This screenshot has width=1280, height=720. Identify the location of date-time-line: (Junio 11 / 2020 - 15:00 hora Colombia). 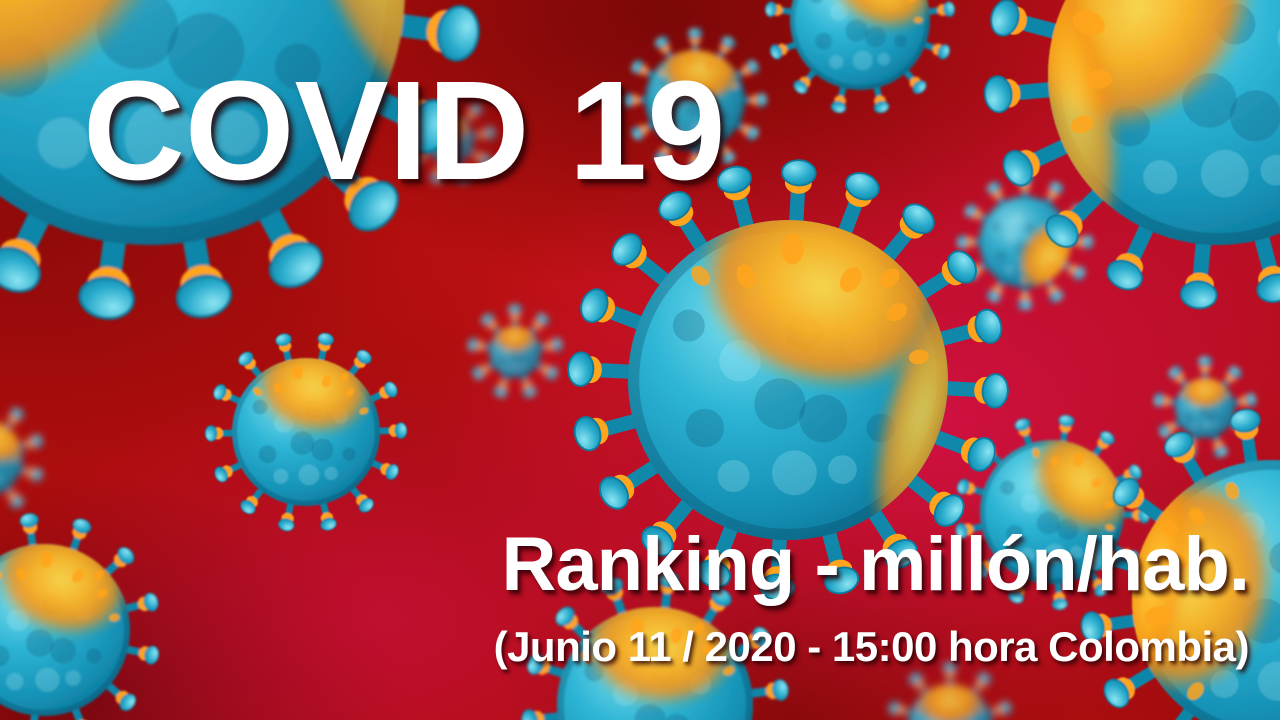
(871, 646).